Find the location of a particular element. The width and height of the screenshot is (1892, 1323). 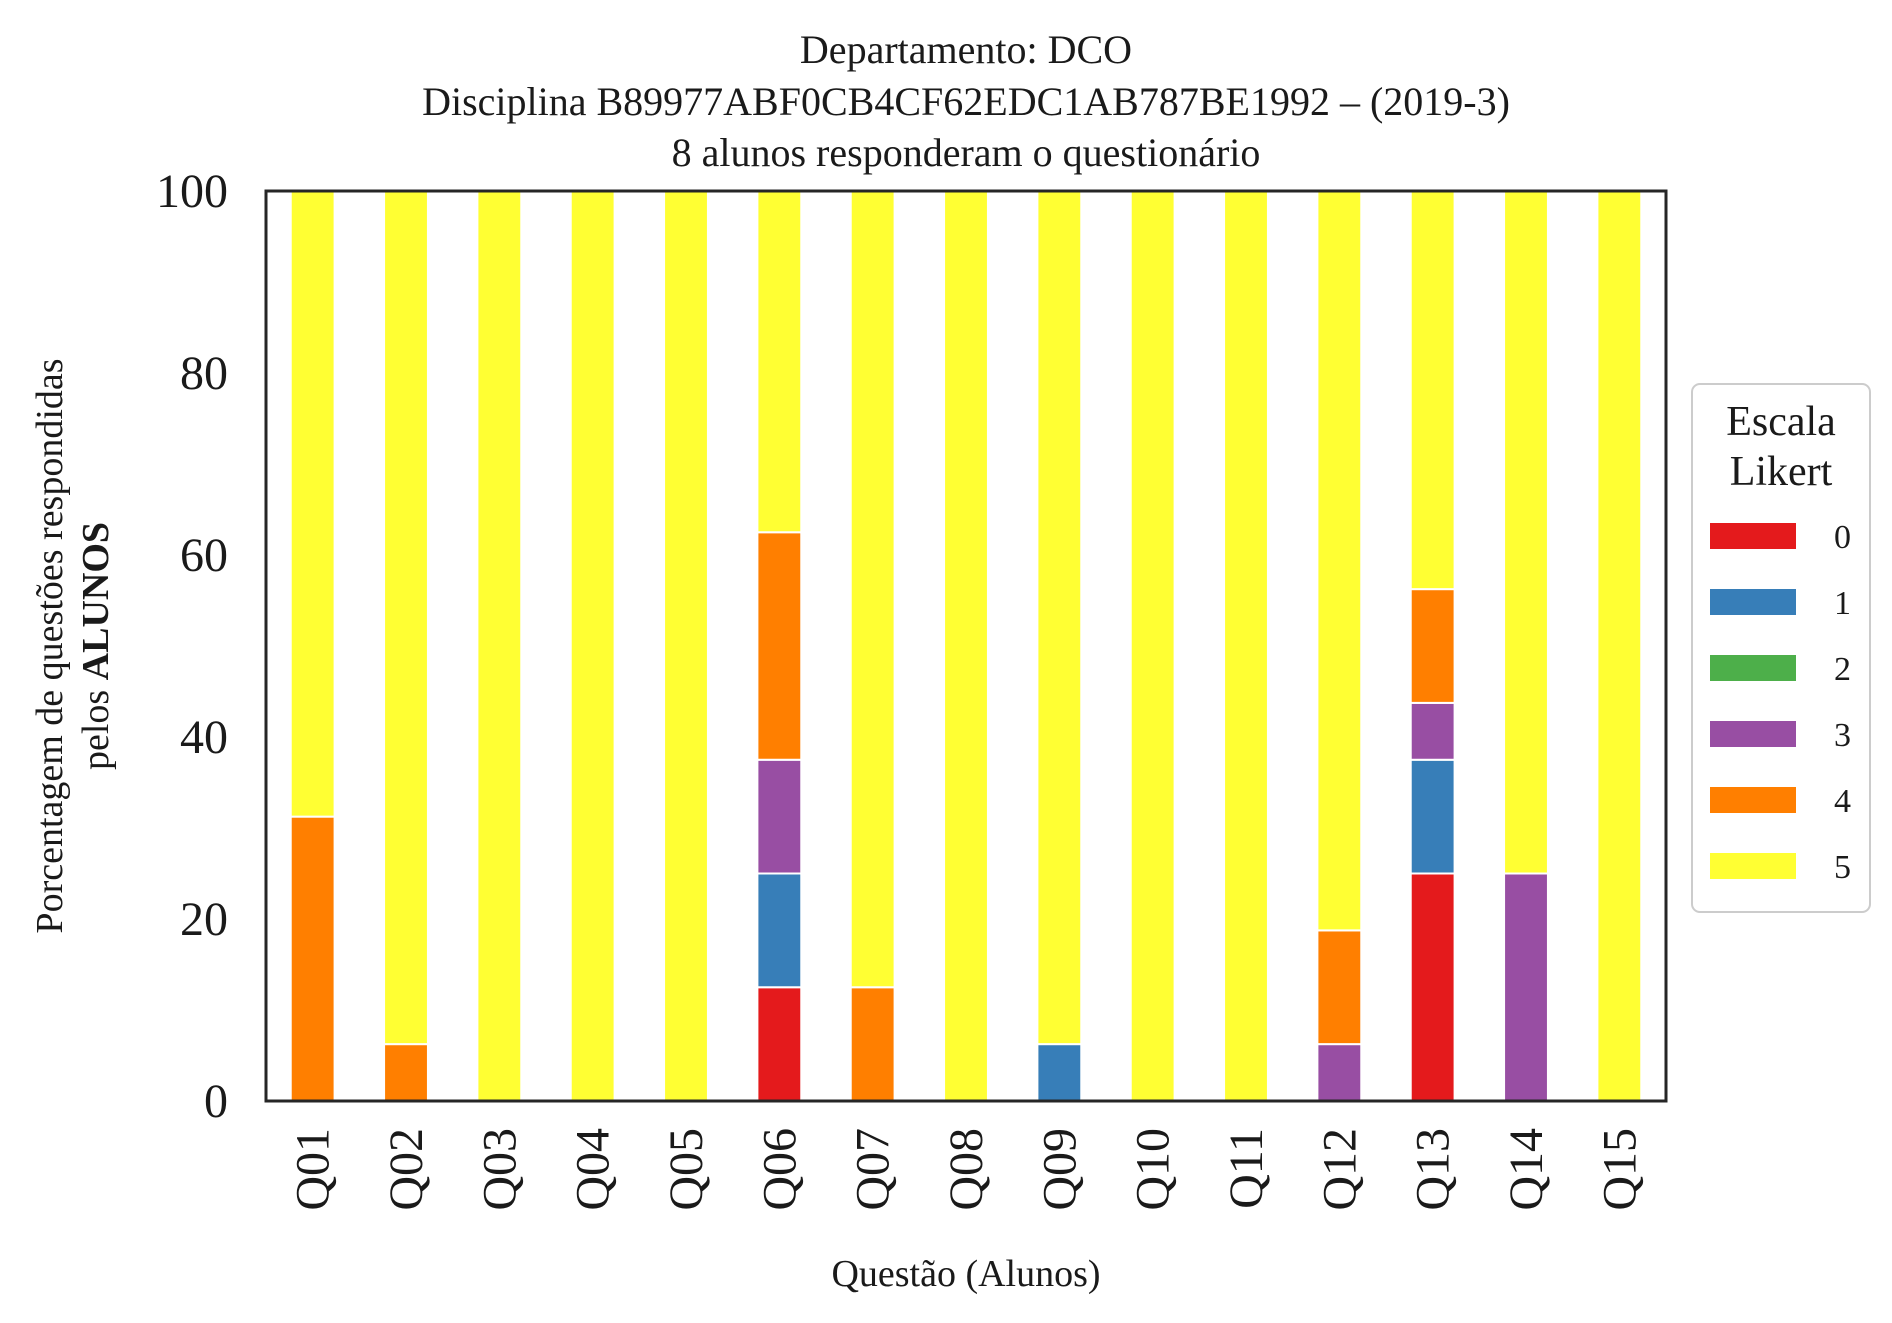

y-tick-label: 60 is located at coordinates (204, 555).